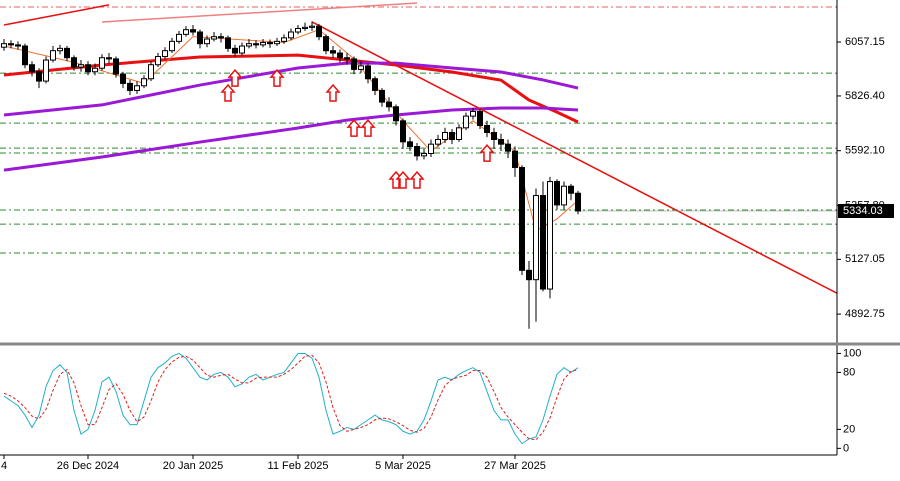  I want to click on indicator-tick-label: 20, so click(849, 429).